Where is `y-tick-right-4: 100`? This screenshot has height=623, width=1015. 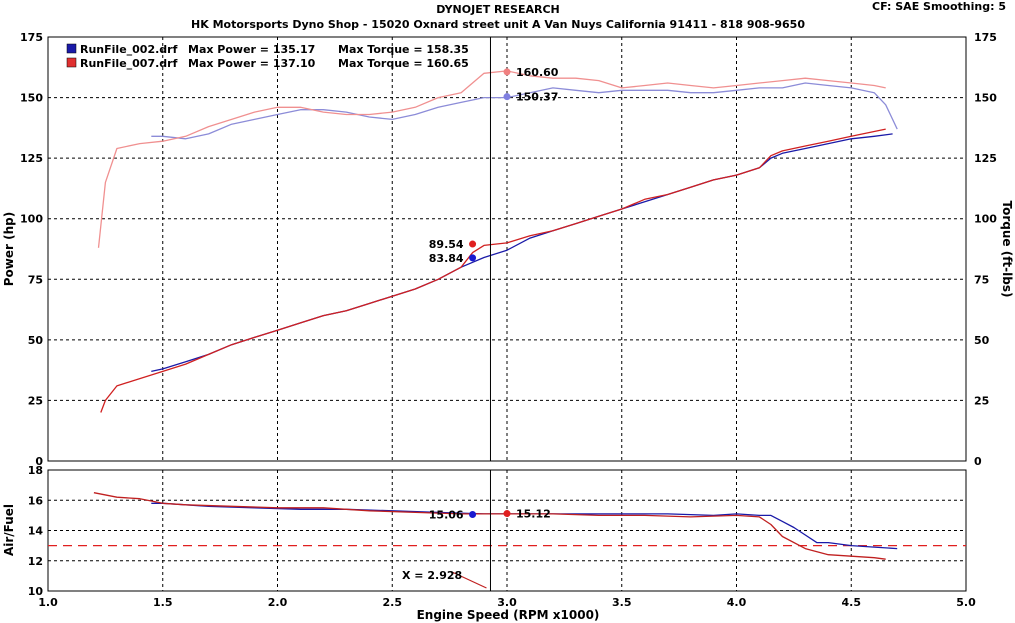
y-tick-right-4: 100 is located at coordinates (985, 219).